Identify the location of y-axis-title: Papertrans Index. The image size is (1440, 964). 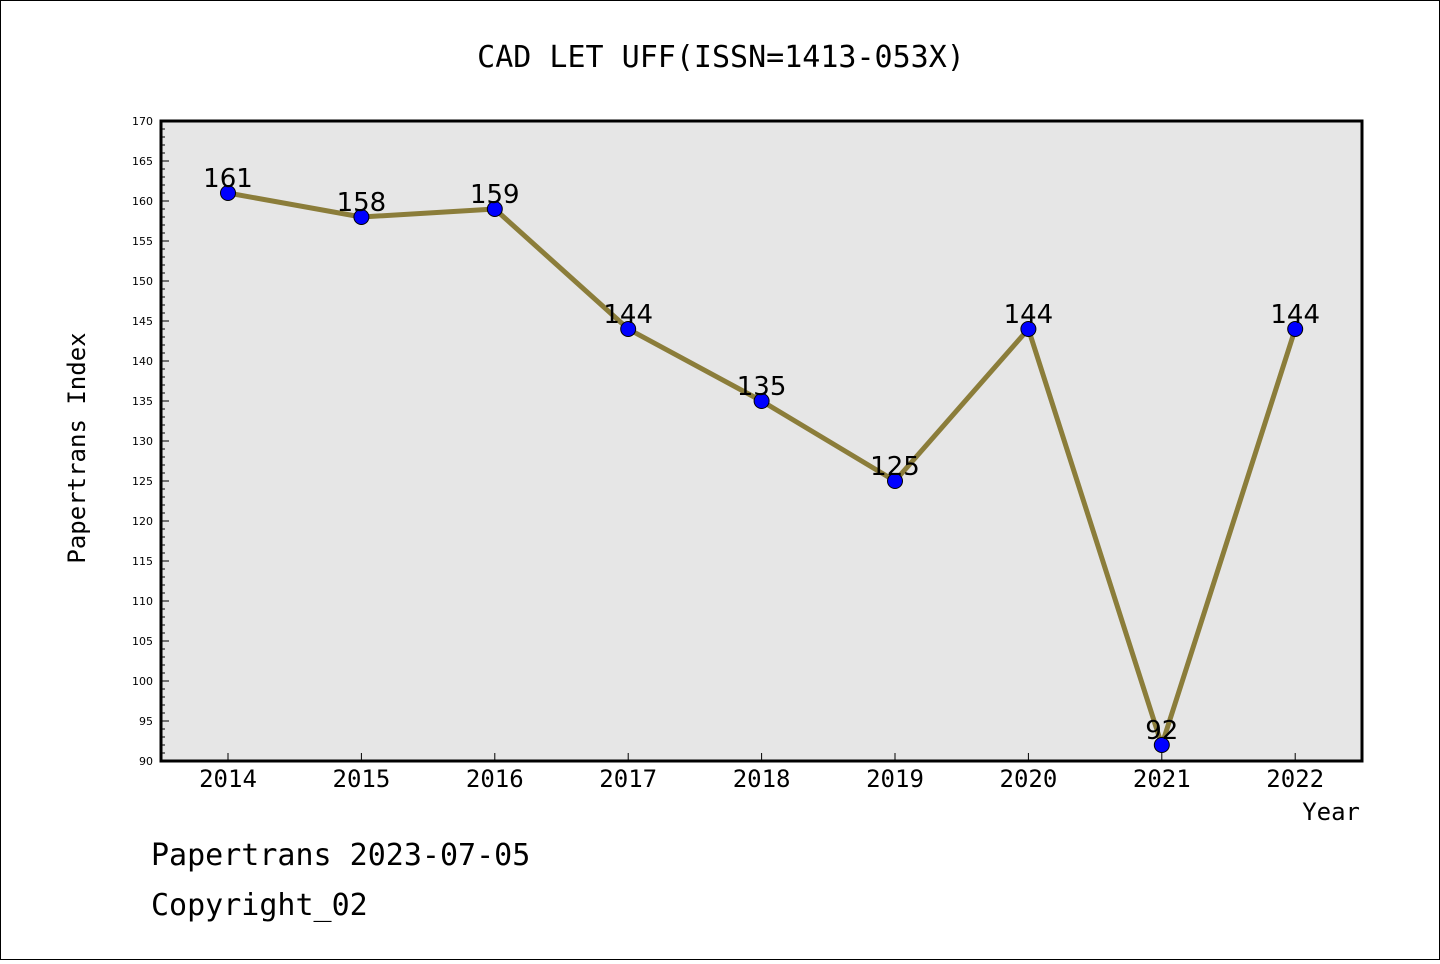
(77, 447).